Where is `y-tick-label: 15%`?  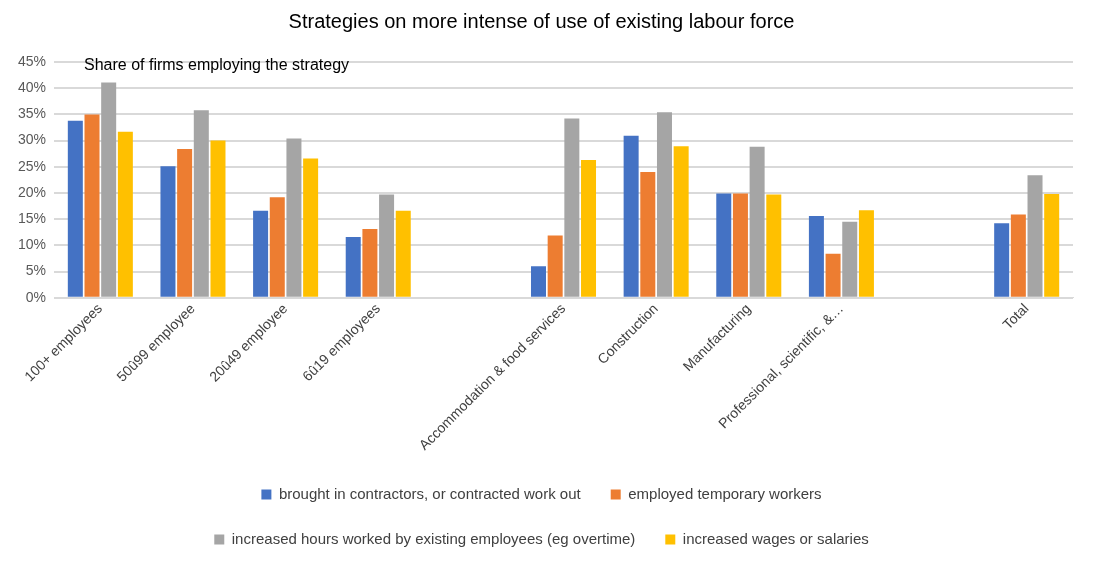 y-tick-label: 15% is located at coordinates (32, 218).